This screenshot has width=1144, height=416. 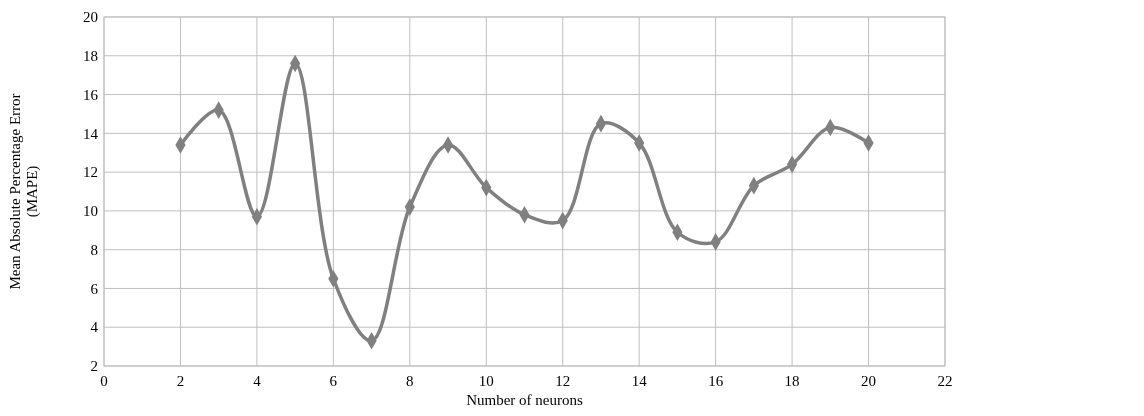 I want to click on x-tick-label: 6, so click(x=333, y=381).